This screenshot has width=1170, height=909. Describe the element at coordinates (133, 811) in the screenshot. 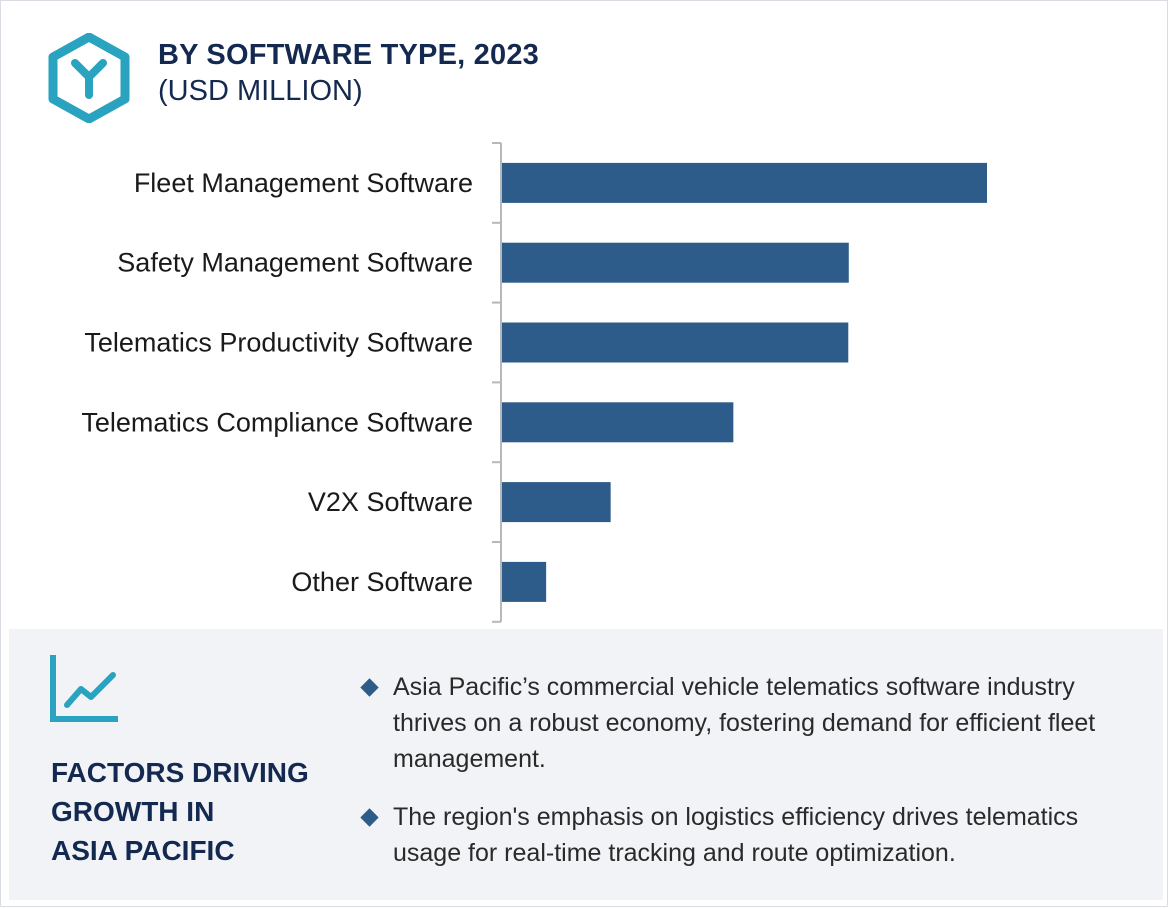

I see `factors-title-line: GROWTH IN` at that location.